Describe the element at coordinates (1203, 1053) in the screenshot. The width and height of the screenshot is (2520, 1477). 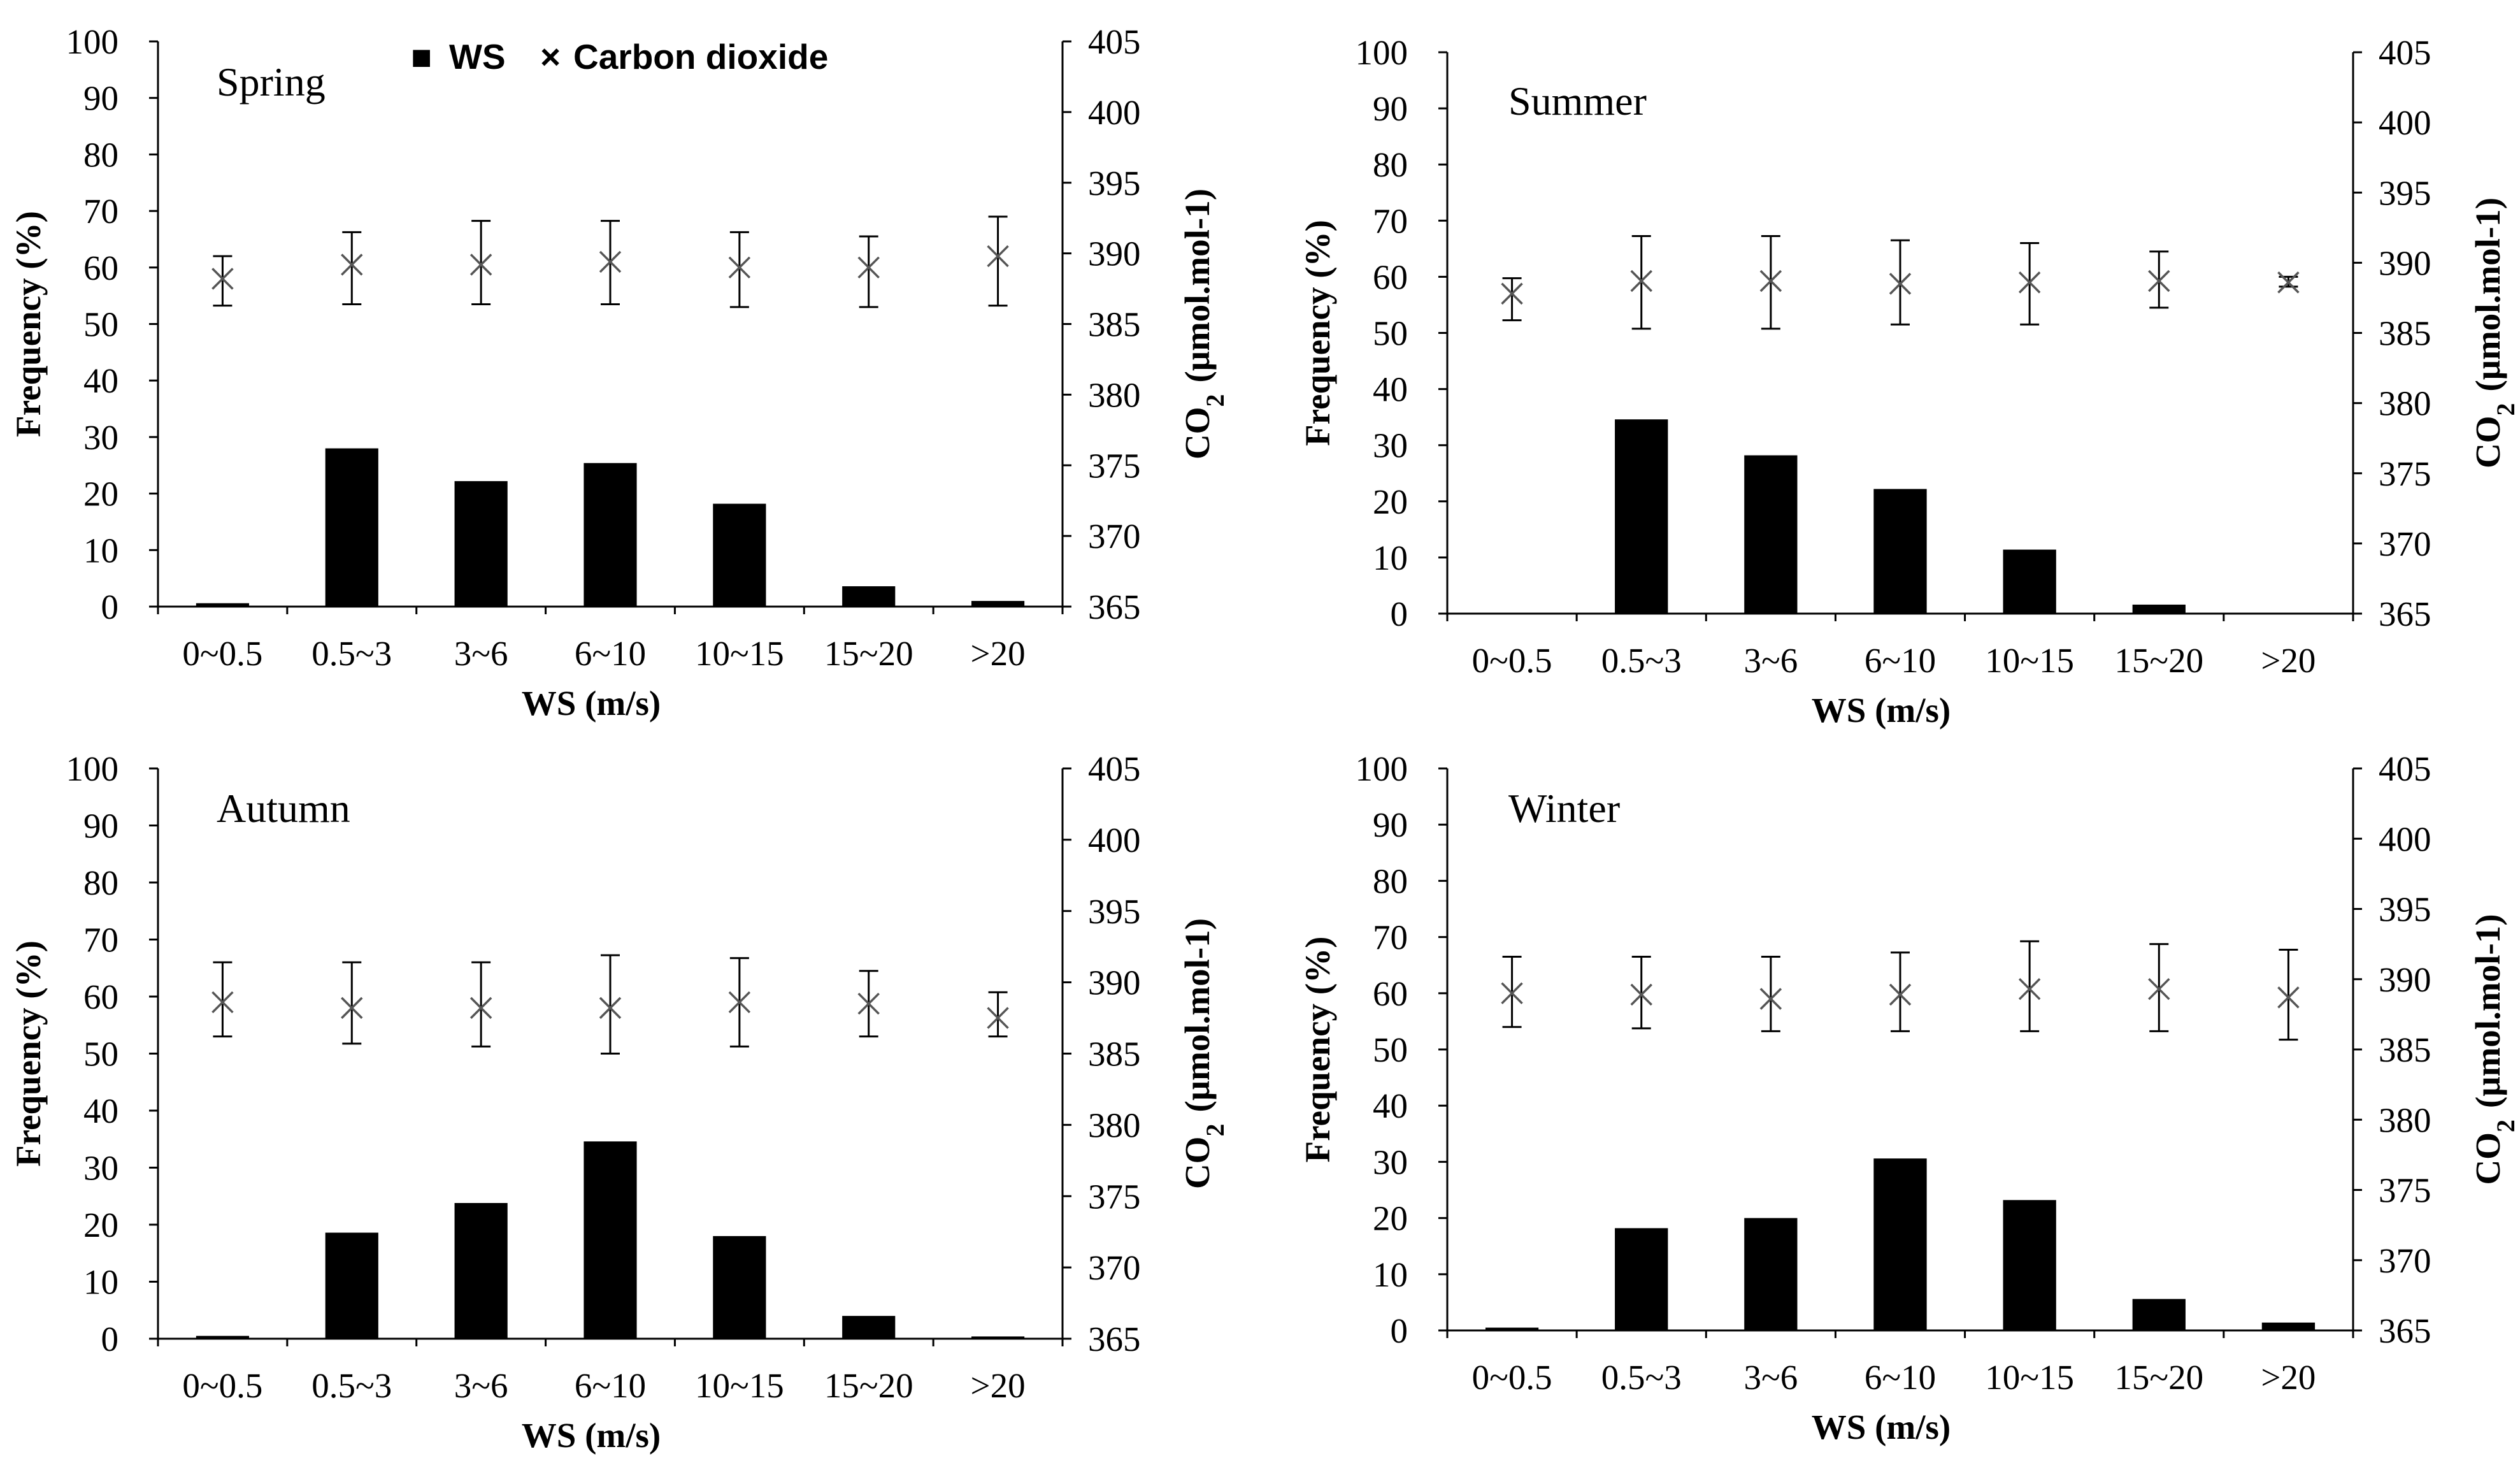
I see `right-y-axis-title: CO2 (μmol.mol-1)` at that location.